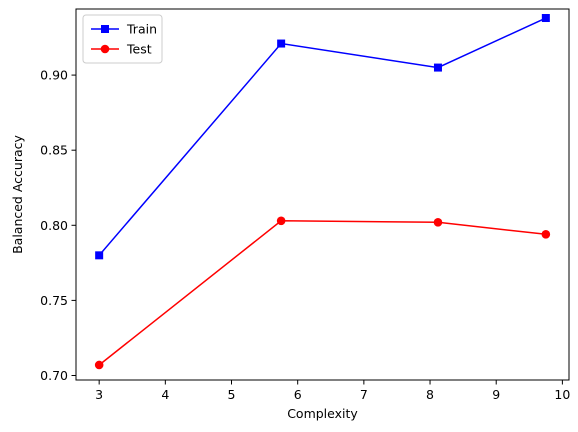  I want to click on x-tick-label: 6, so click(298, 394).